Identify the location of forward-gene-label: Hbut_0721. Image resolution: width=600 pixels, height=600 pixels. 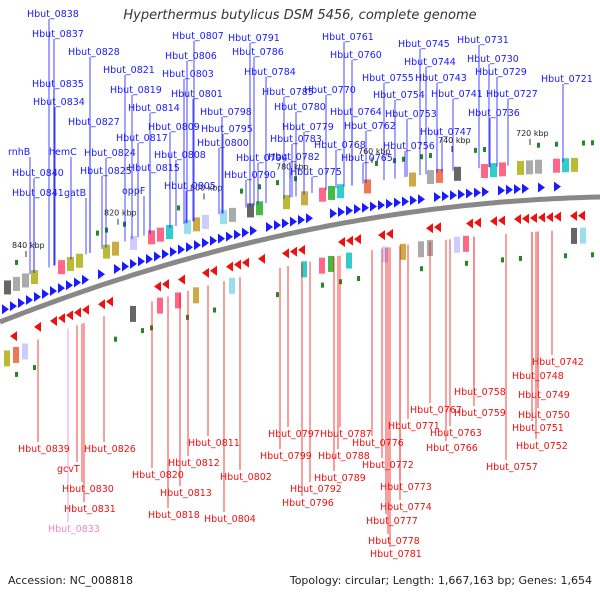
(567, 79).